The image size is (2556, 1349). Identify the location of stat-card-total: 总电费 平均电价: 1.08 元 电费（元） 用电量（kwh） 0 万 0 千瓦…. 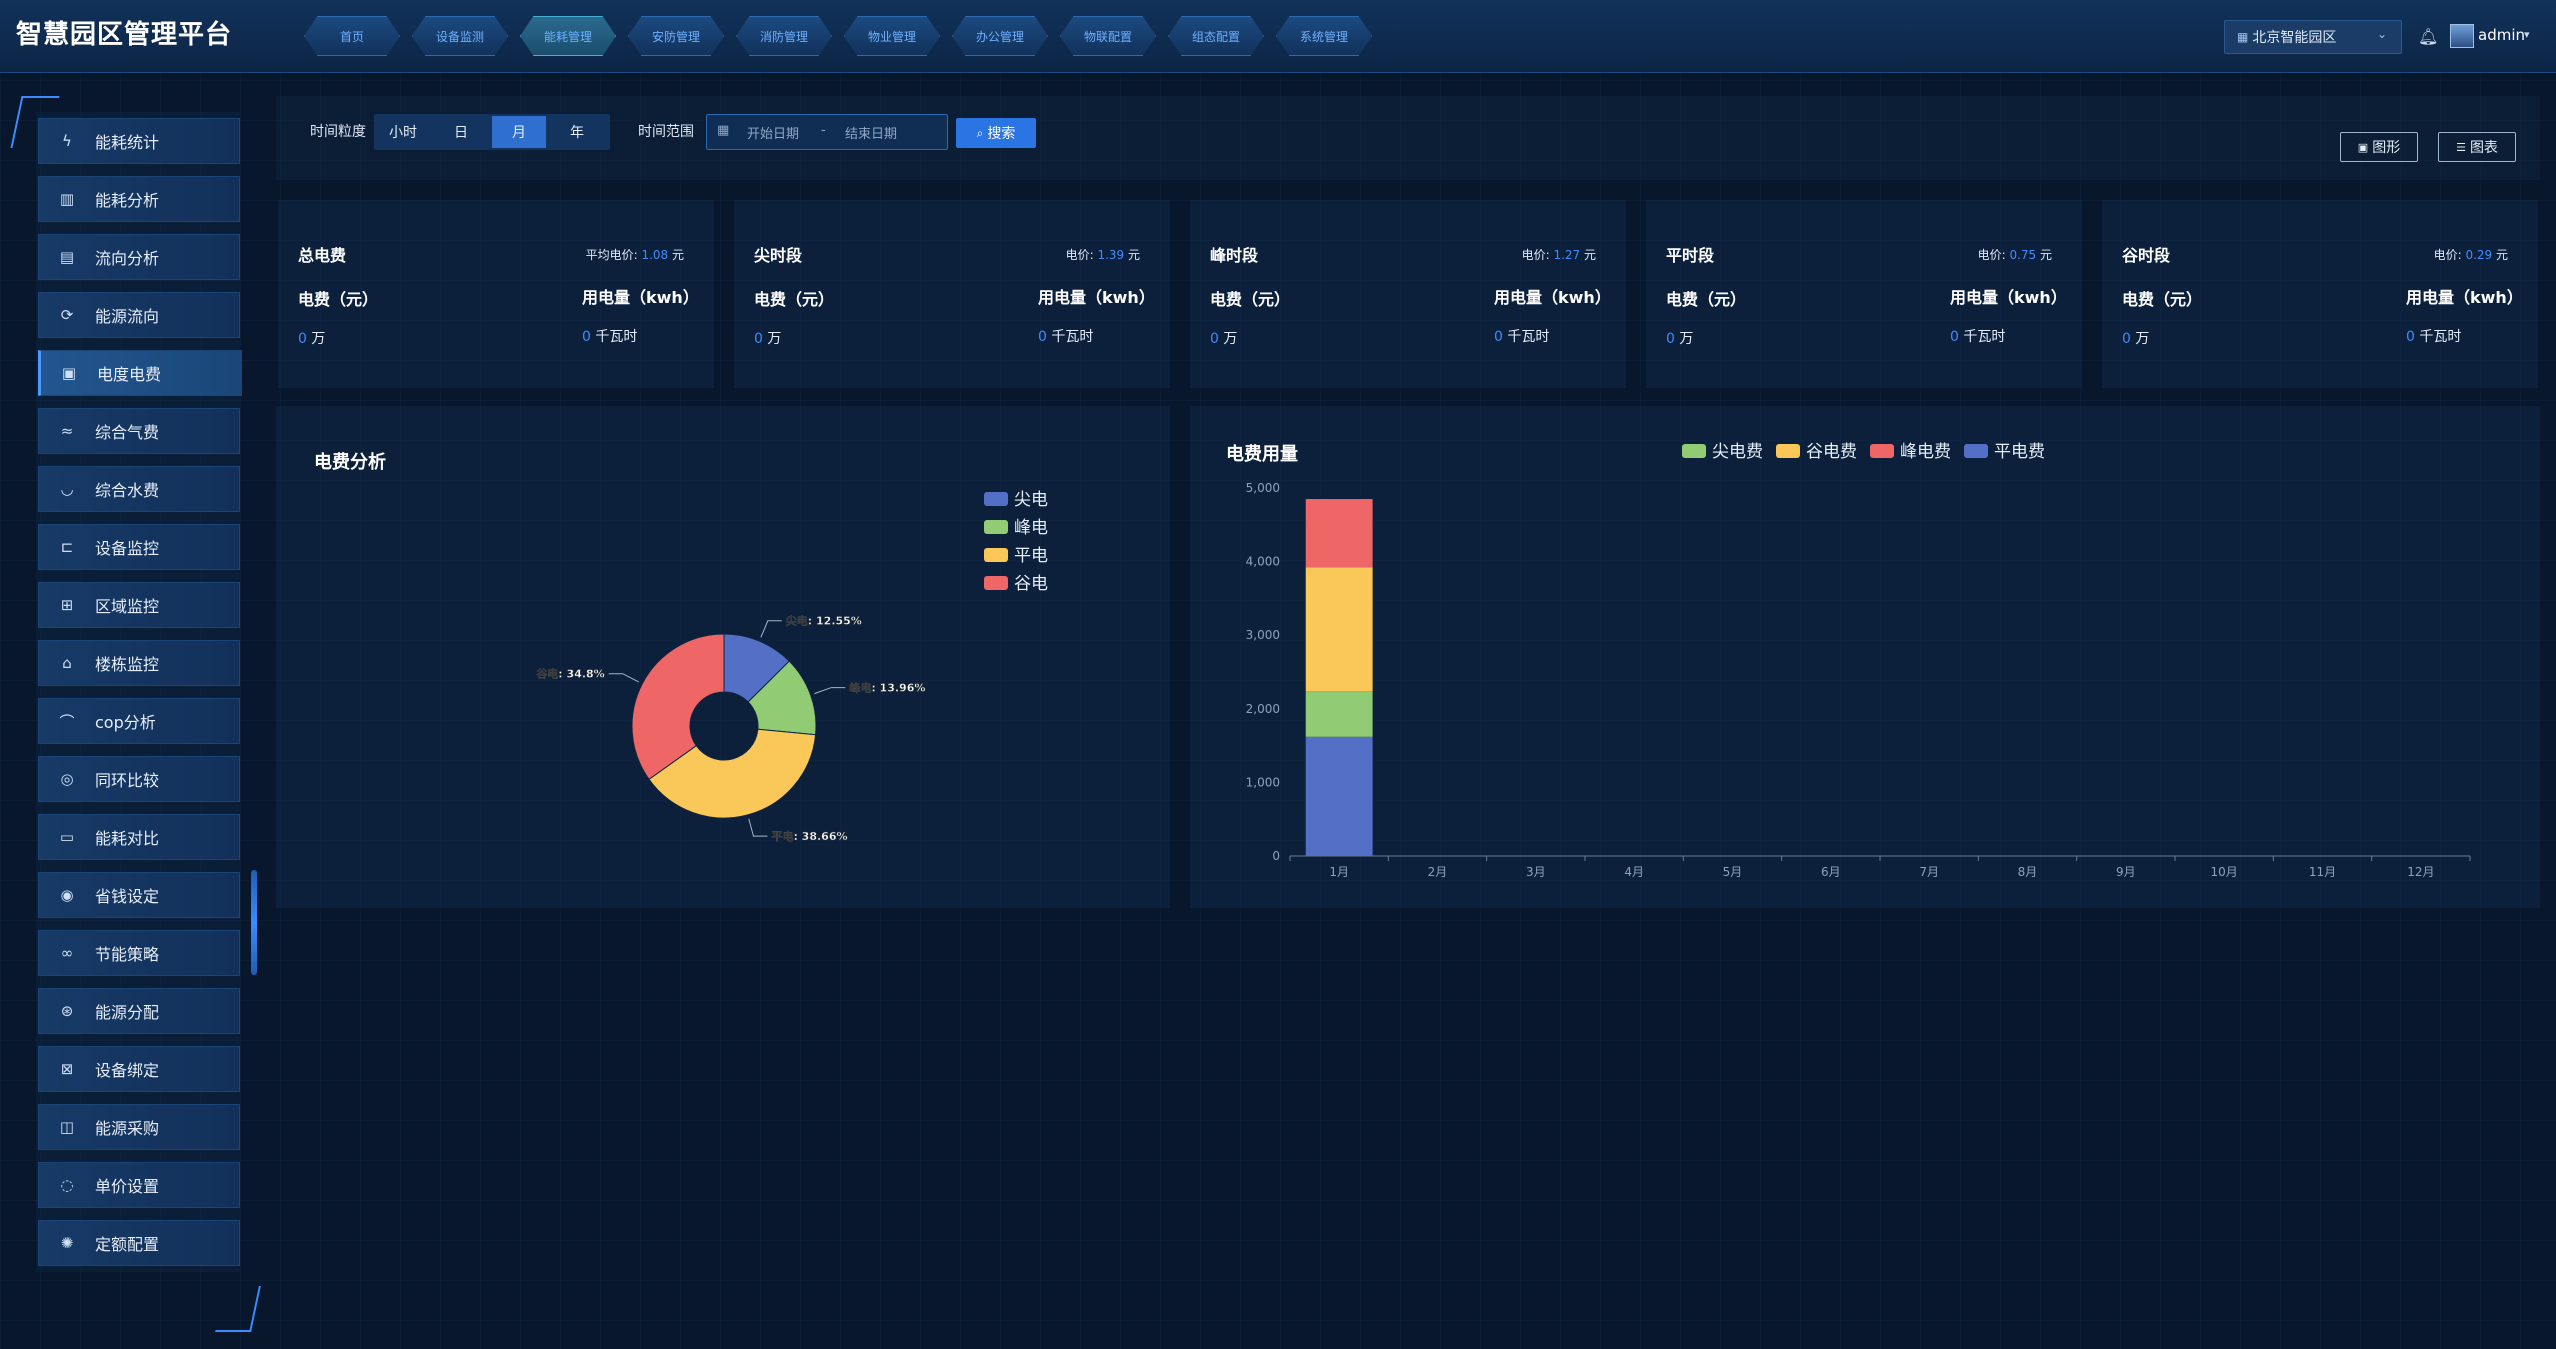
(496, 294).